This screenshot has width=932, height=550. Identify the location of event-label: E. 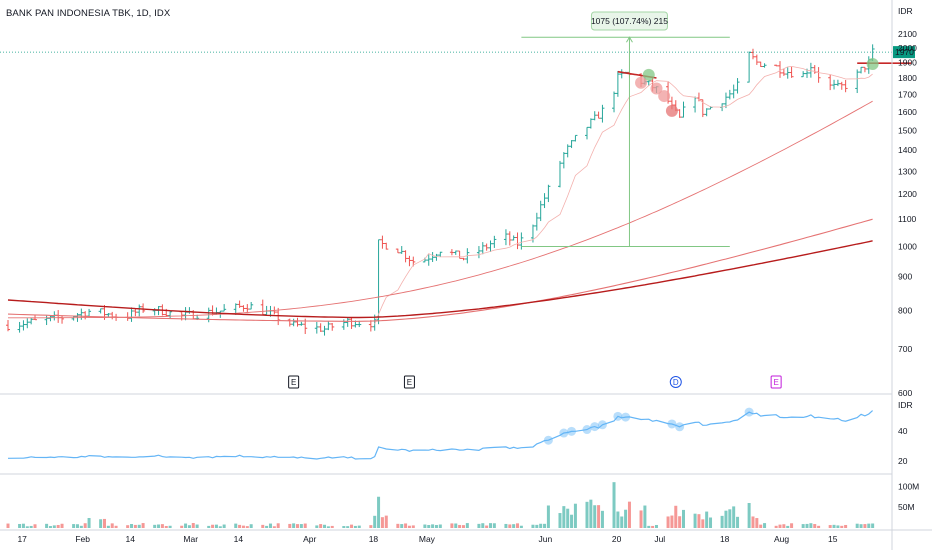
(775, 382).